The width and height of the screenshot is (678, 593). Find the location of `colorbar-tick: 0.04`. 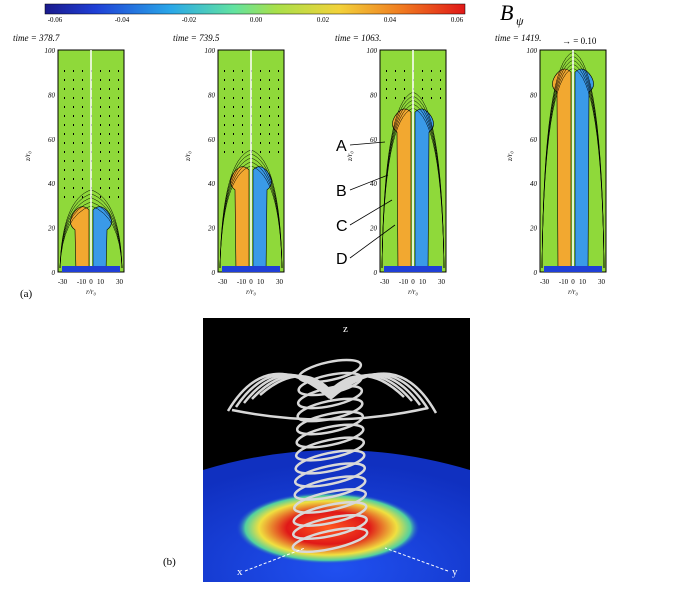

colorbar-tick: 0.04 is located at coordinates (390, 20).